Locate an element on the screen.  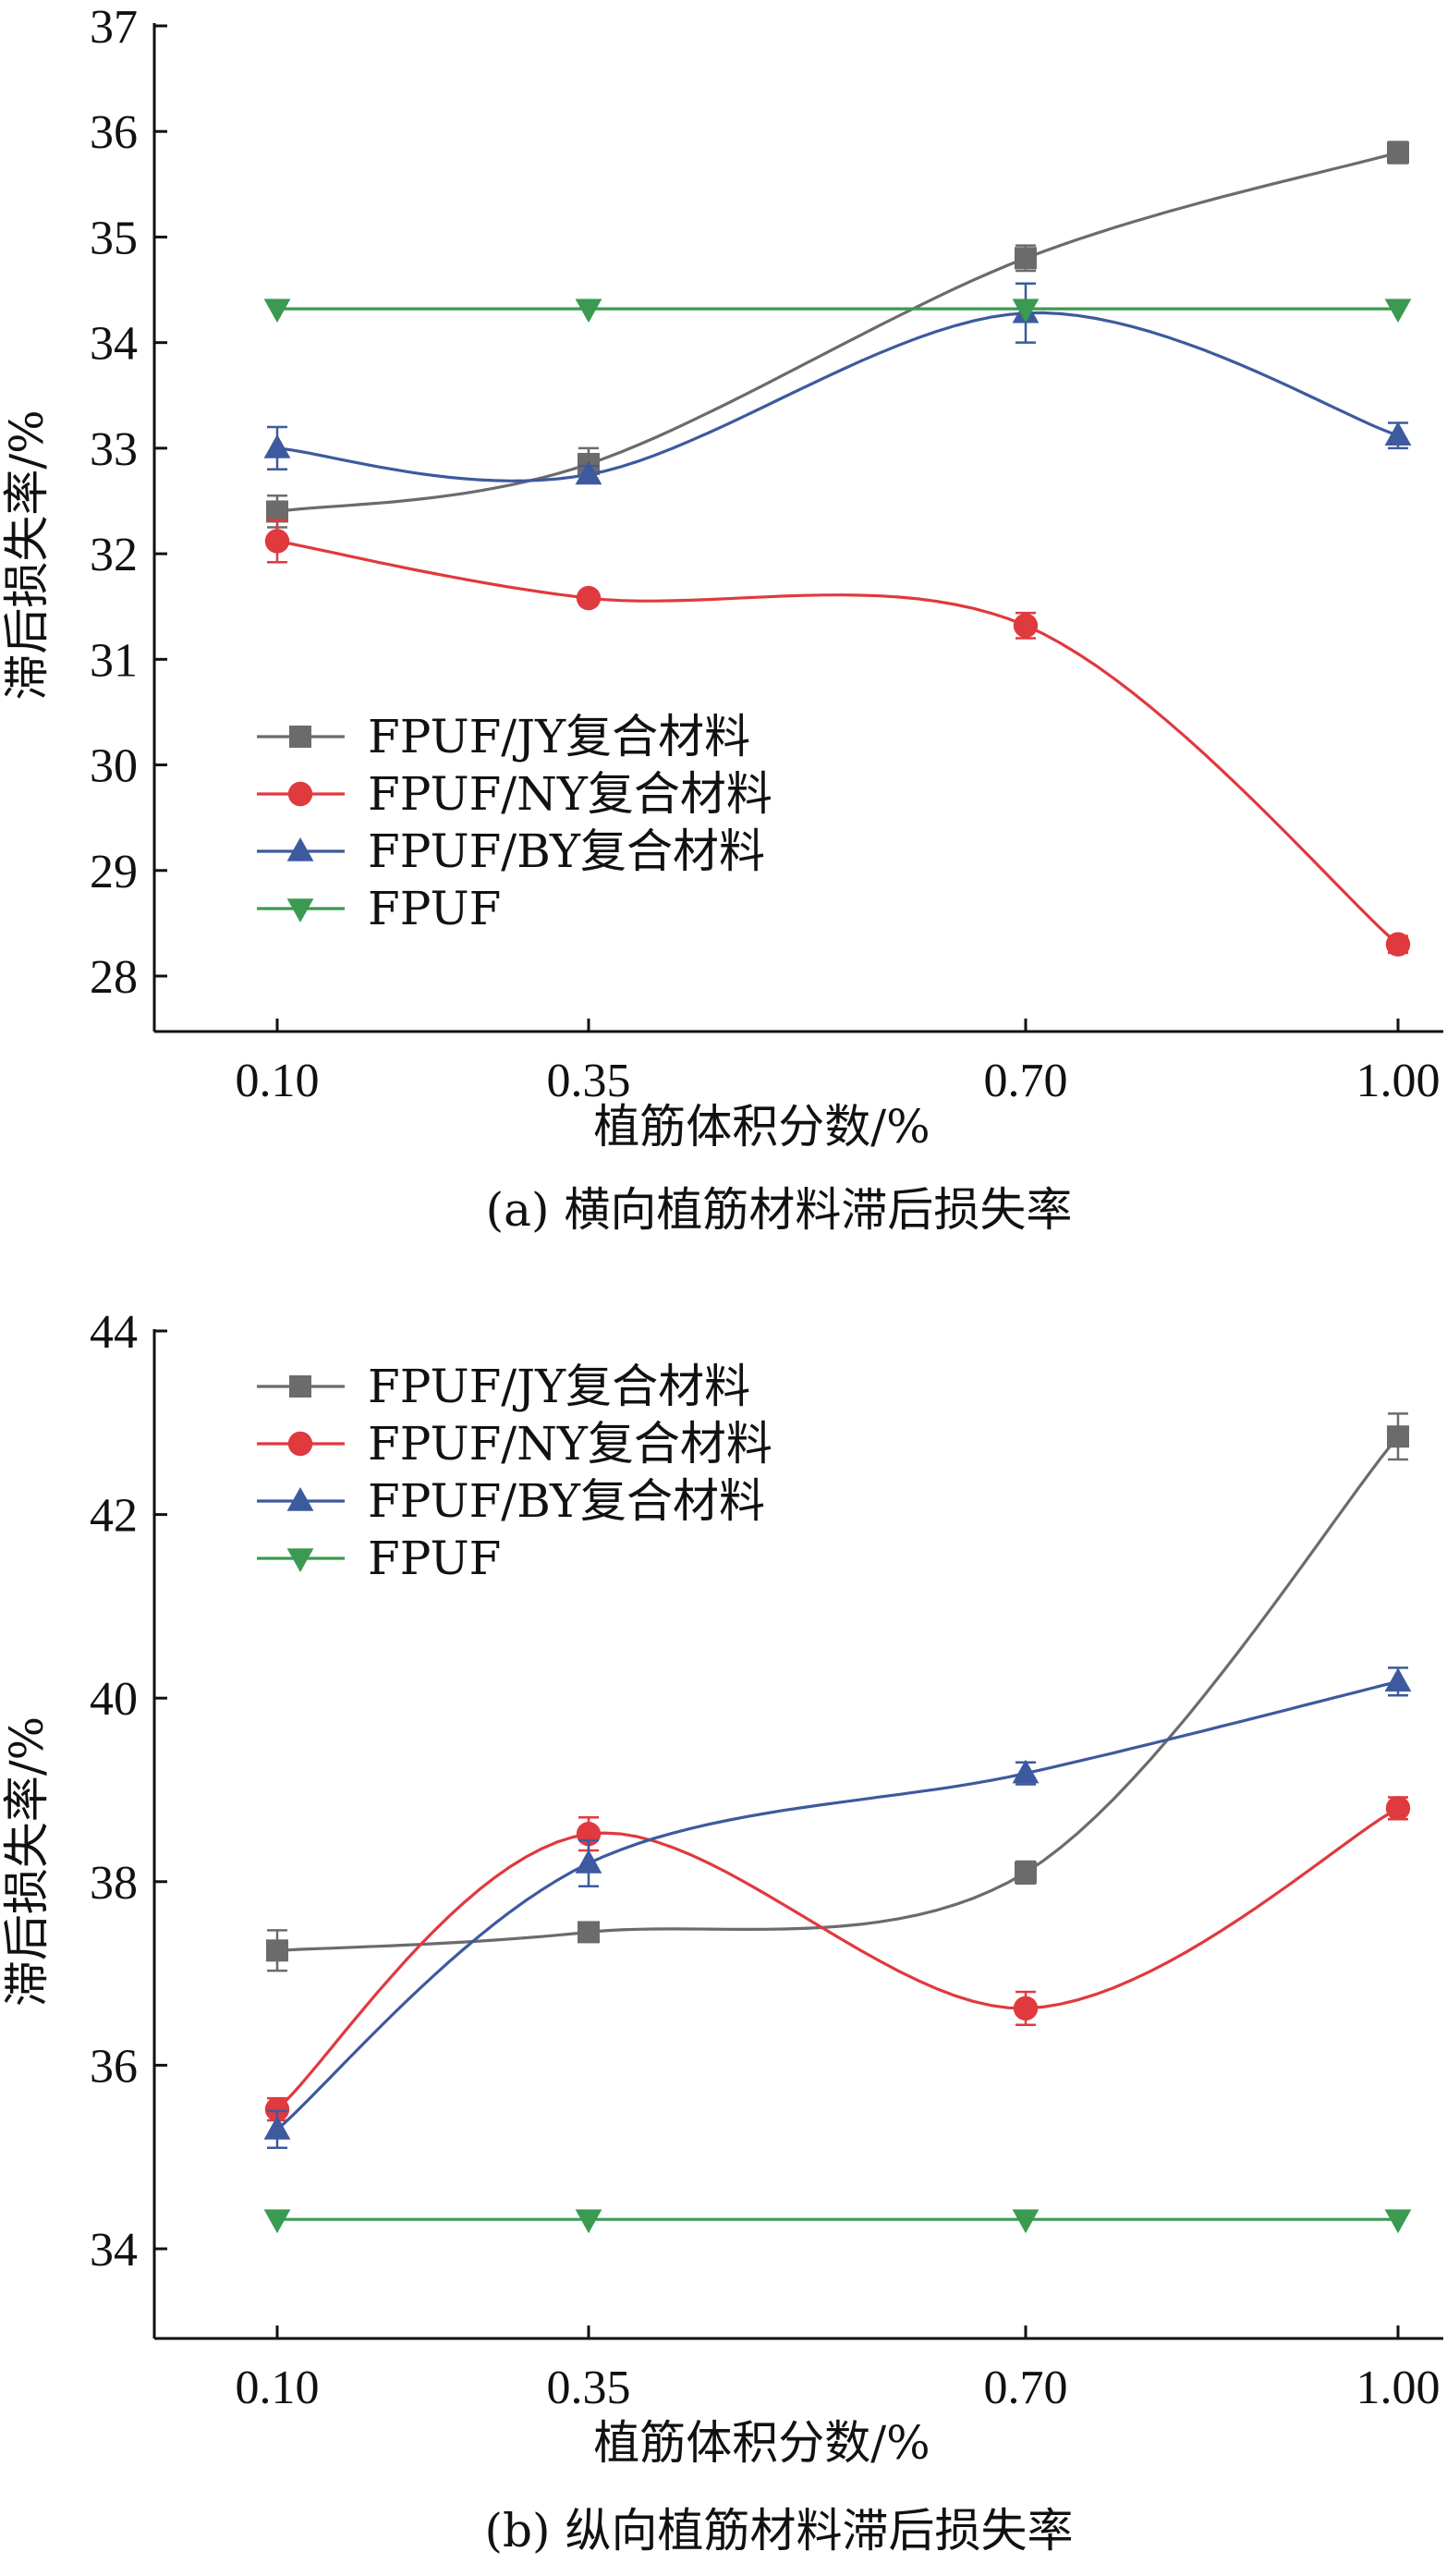
y-tick-label: 30 is located at coordinates (114, 766).